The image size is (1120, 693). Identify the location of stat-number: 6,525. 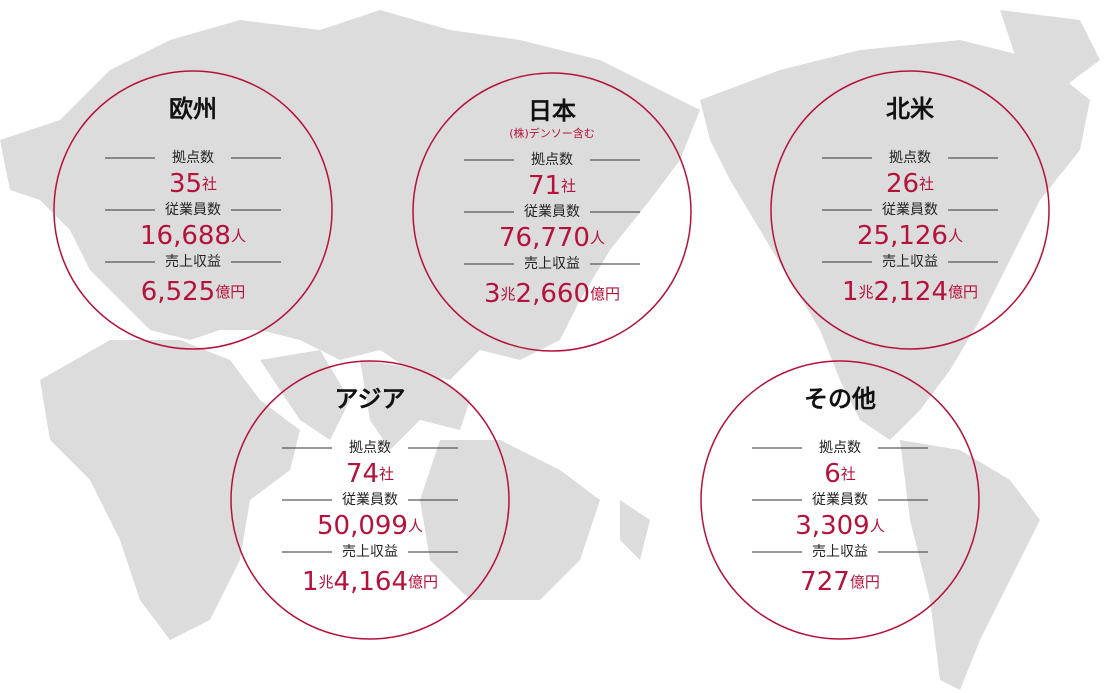
(178, 292).